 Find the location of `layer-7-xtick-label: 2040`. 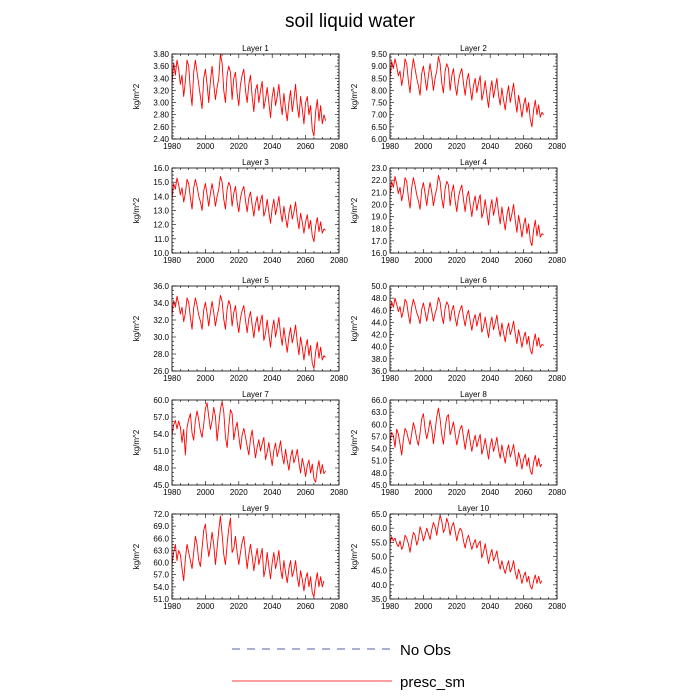

layer-7-xtick-label: 2040 is located at coordinates (272, 492).